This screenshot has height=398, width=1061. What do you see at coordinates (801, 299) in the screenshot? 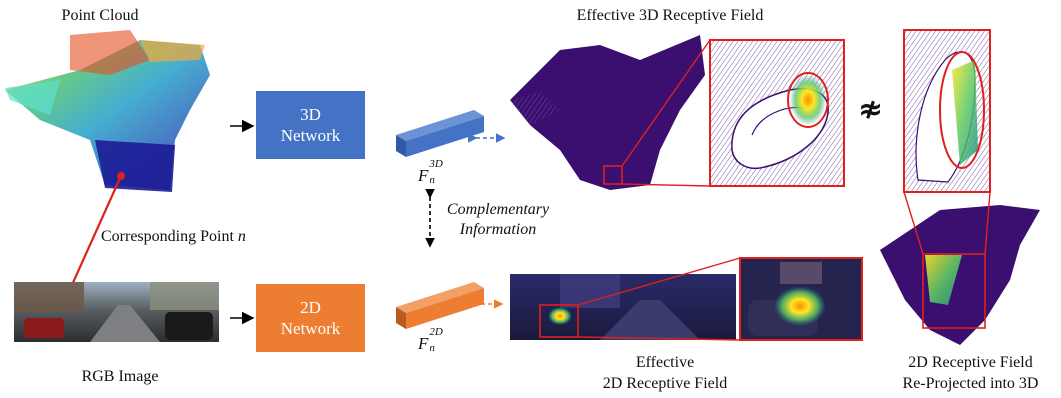
I see `zoom-2d-car` at bounding box center [801, 299].